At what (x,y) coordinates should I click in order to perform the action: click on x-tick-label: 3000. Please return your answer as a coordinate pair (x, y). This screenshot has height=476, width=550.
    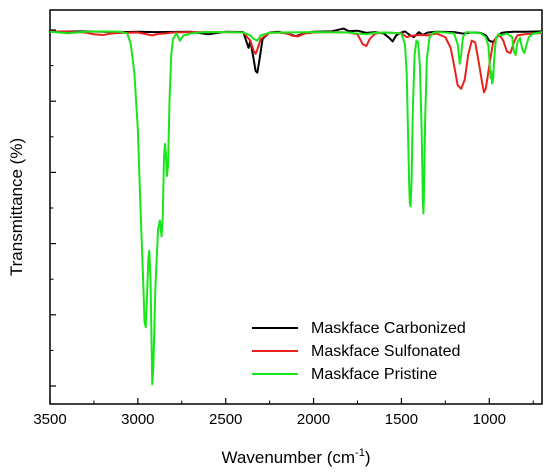
    Looking at the image, I should click on (137, 419).